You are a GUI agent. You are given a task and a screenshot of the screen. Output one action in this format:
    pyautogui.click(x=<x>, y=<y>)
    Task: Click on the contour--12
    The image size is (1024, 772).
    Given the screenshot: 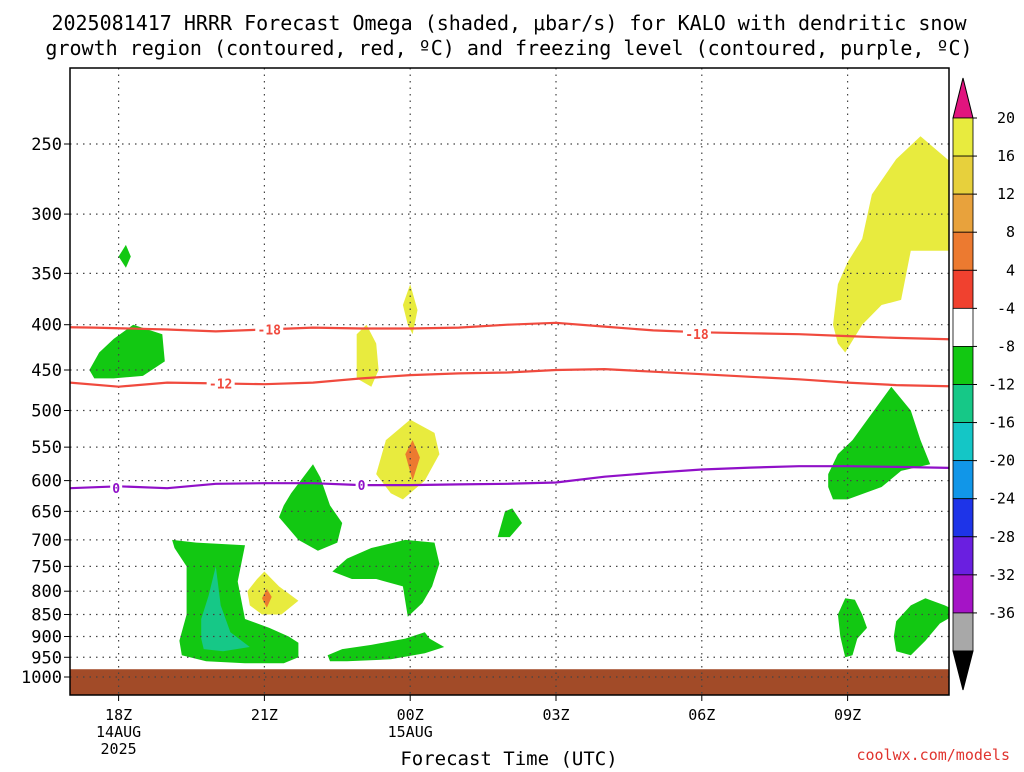 What is the action you would take?
    pyautogui.click(x=509, y=377)
    